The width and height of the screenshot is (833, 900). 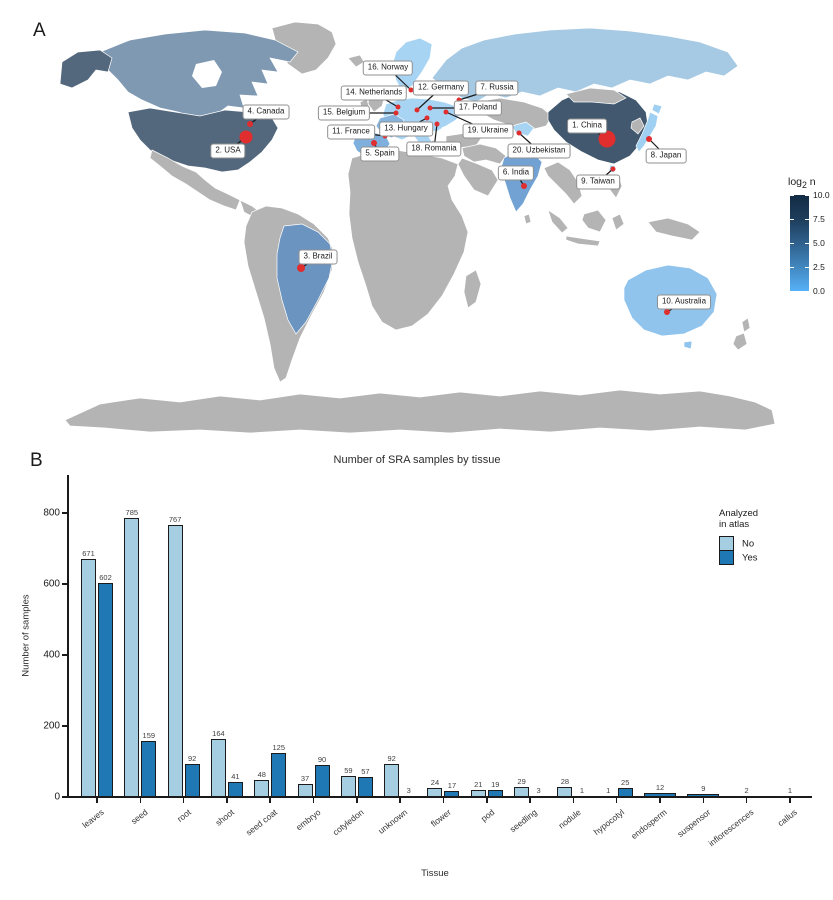 What do you see at coordinates (734, 524) in the screenshot?
I see `chart-legend-title-line2: in atlas` at bounding box center [734, 524].